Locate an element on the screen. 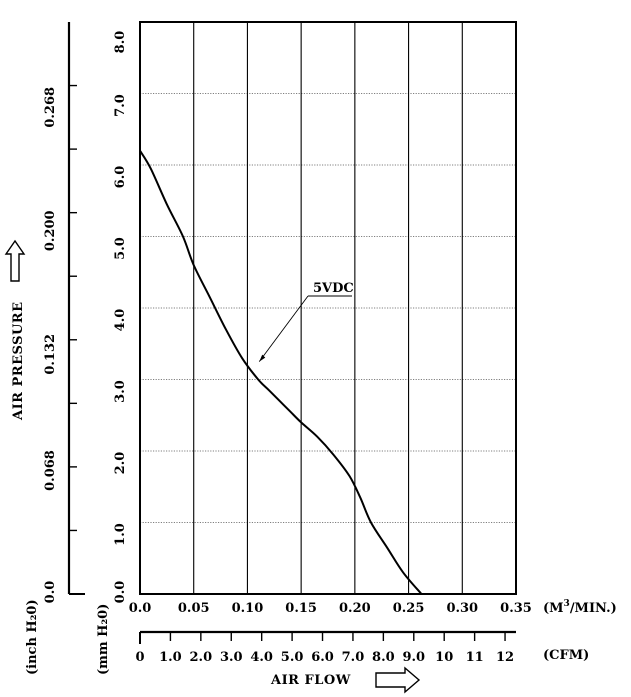 The width and height of the screenshot is (631, 697). mm-unit-label: (mm H₂0) is located at coordinates (103, 639).